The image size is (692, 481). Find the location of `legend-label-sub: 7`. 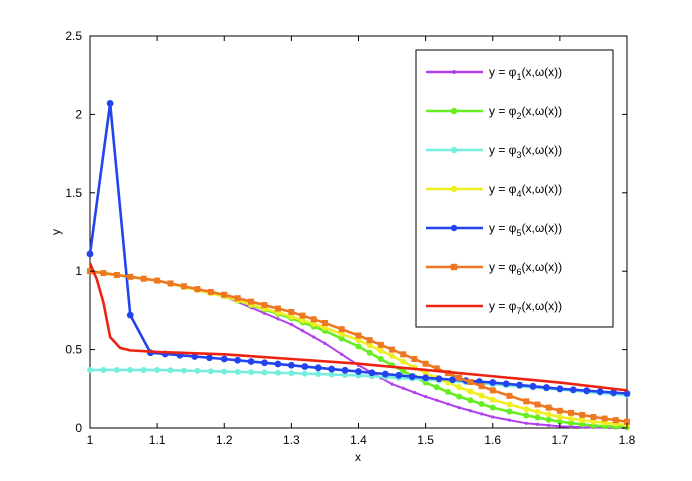

legend-label-sub: 7 is located at coordinates (518, 311).